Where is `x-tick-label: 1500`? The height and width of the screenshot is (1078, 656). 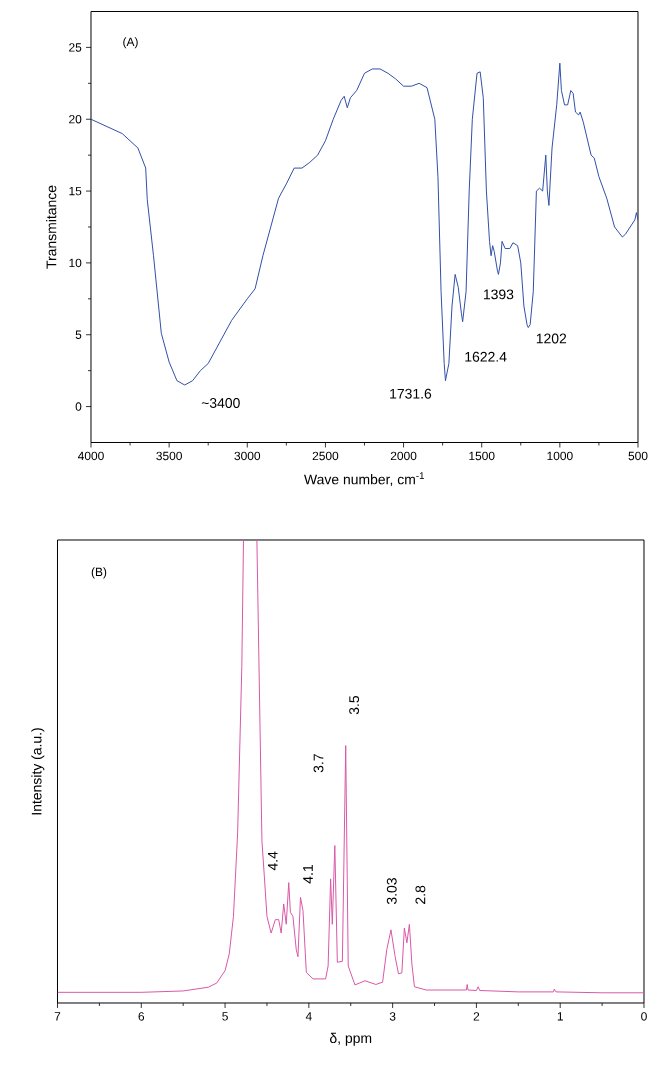 x-tick-label: 1500 is located at coordinates (482, 456).